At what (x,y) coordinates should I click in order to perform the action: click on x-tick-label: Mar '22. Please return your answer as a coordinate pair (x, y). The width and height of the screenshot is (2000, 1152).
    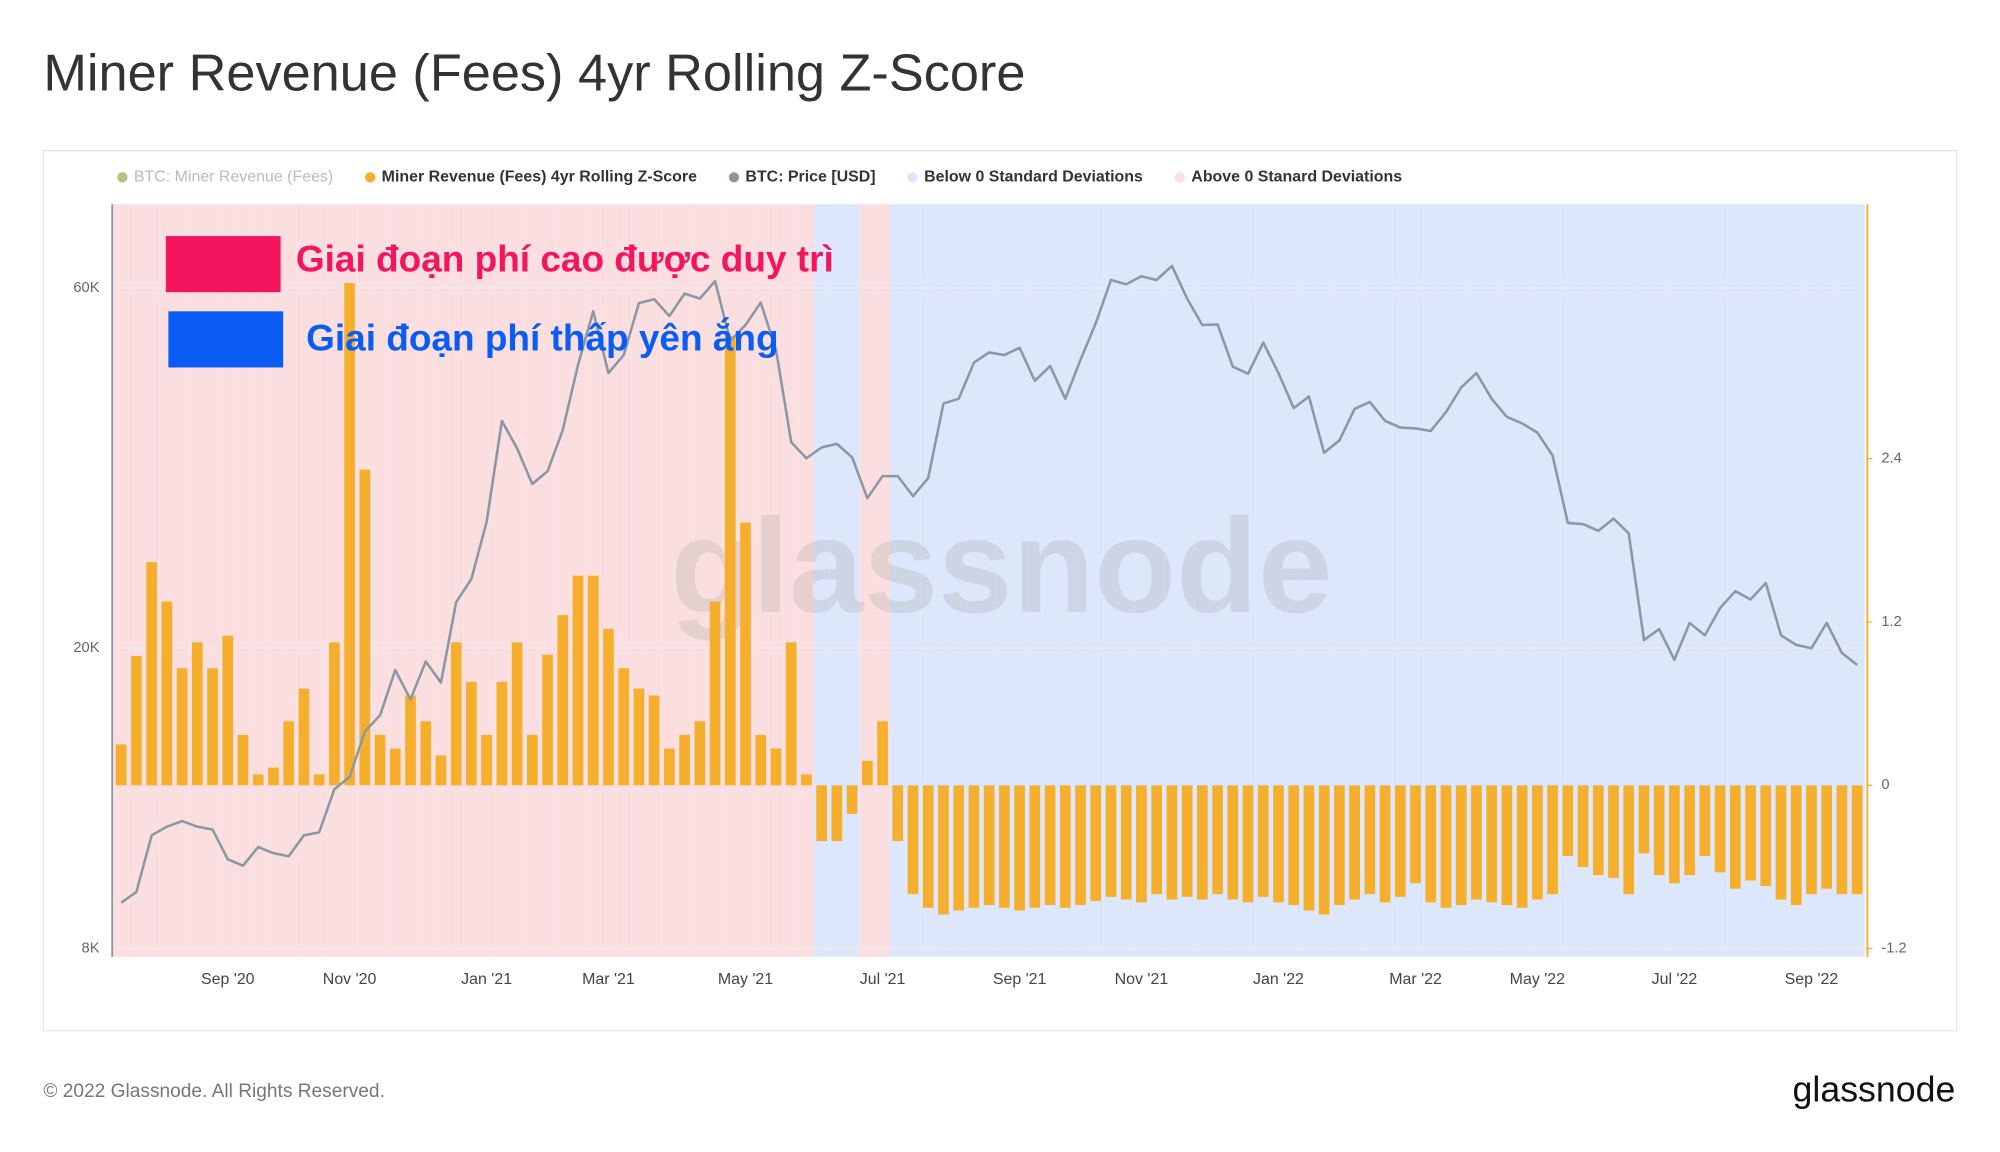
    Looking at the image, I should click on (1415, 979).